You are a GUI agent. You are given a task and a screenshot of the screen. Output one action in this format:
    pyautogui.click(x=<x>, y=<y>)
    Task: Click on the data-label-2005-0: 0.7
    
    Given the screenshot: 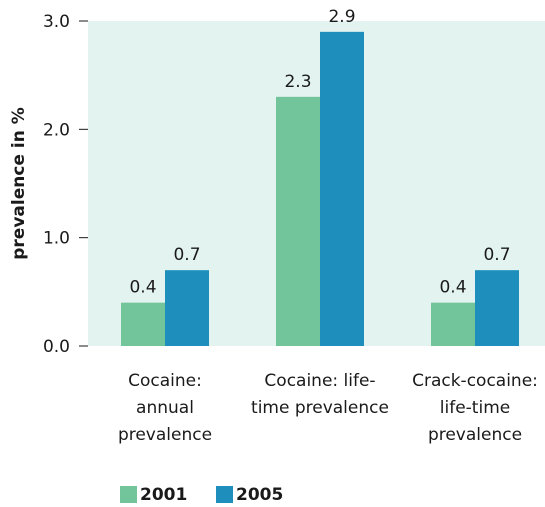 What is the action you would take?
    pyautogui.click(x=186, y=255)
    